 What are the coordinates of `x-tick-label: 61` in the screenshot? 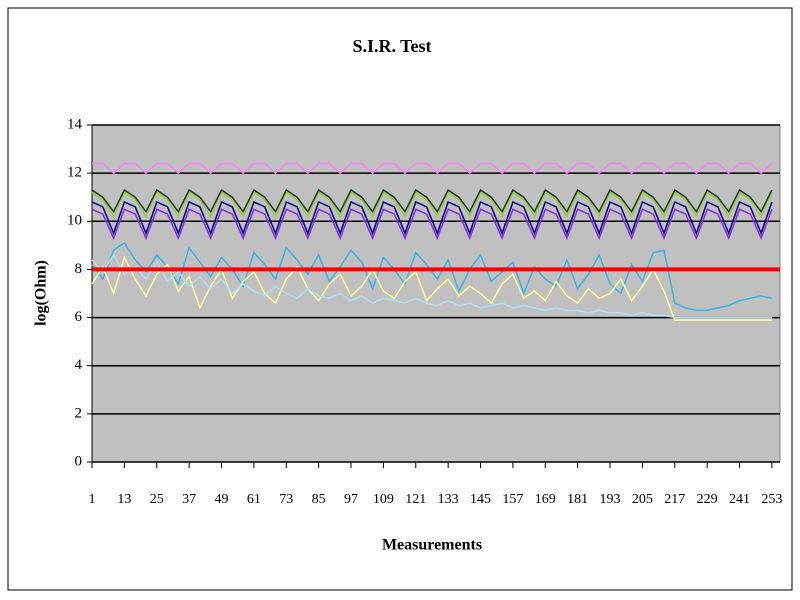 It's located at (254, 499).